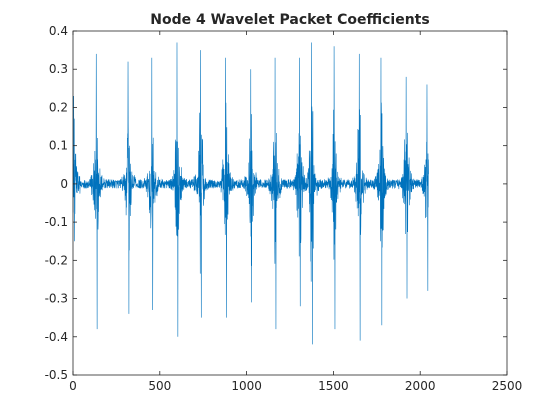 This screenshot has width=560, height=420. I want to click on x-tick-label: 1500, so click(333, 386).